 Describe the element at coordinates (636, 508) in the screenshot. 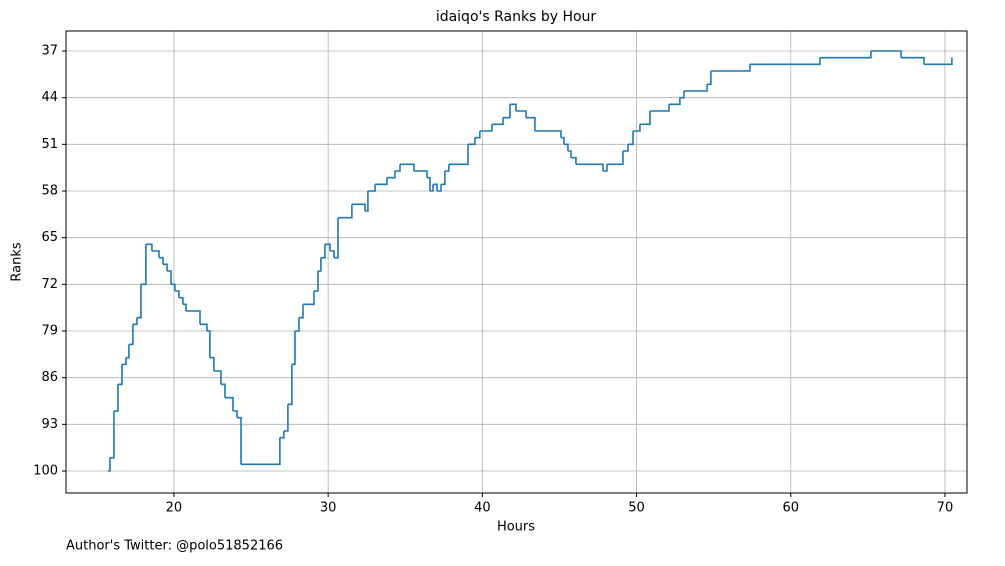

I see `x-tick-label: 50` at that location.